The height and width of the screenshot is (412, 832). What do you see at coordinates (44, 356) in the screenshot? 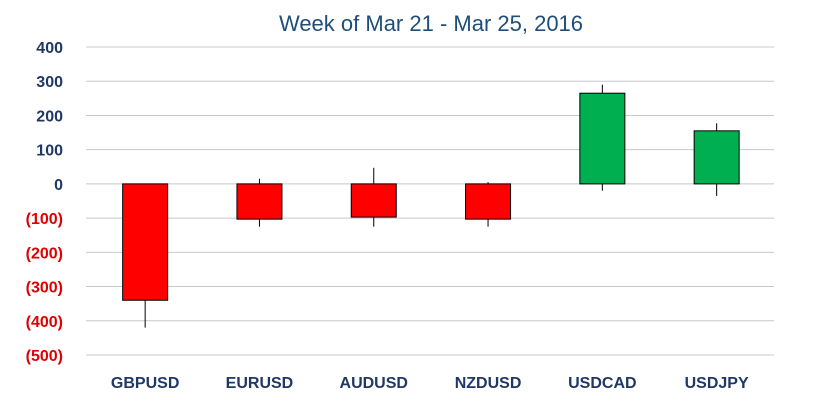
I see `y-tick-label: (500)` at bounding box center [44, 356].